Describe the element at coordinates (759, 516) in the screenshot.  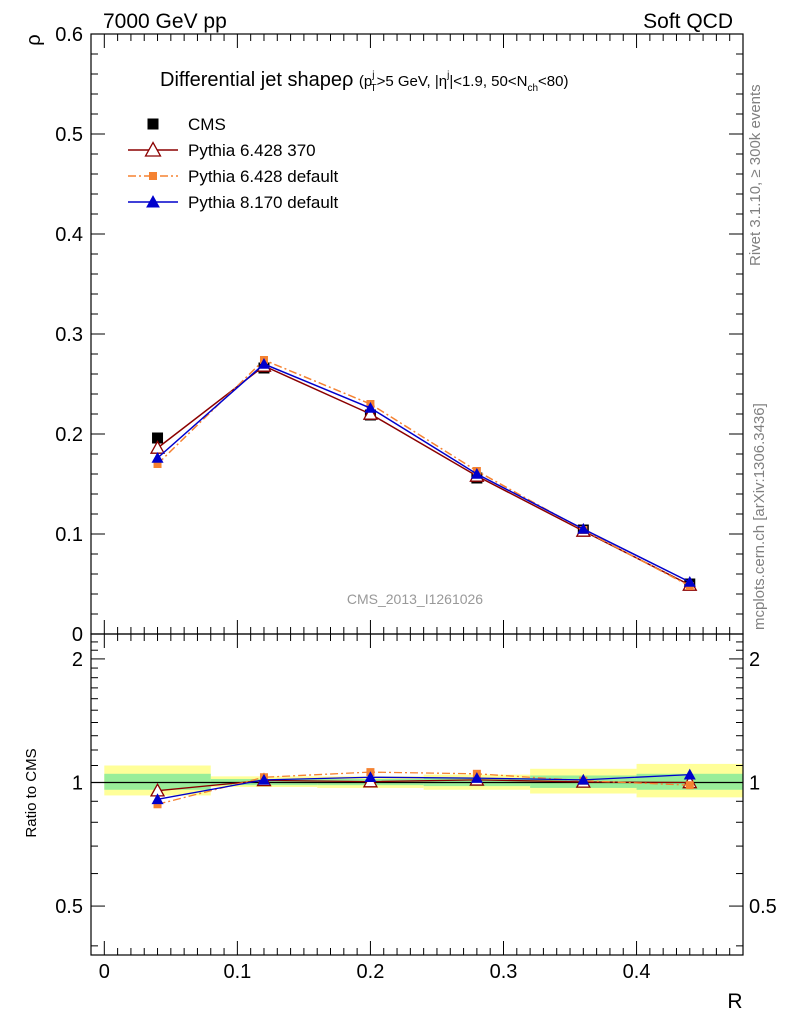
I see `mcplots-label: mcplots.cern.ch [arXiv:1306.3436]` at that location.